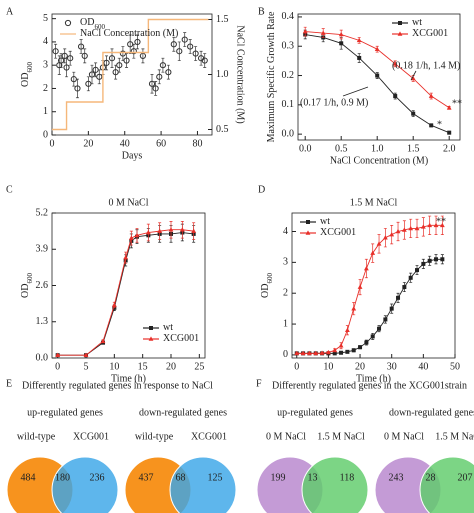 This screenshot has width=474, height=513. What do you see at coordinates (99, 27) in the screenshot?
I see `legend-label-sub: 600` at bounding box center [99, 27].